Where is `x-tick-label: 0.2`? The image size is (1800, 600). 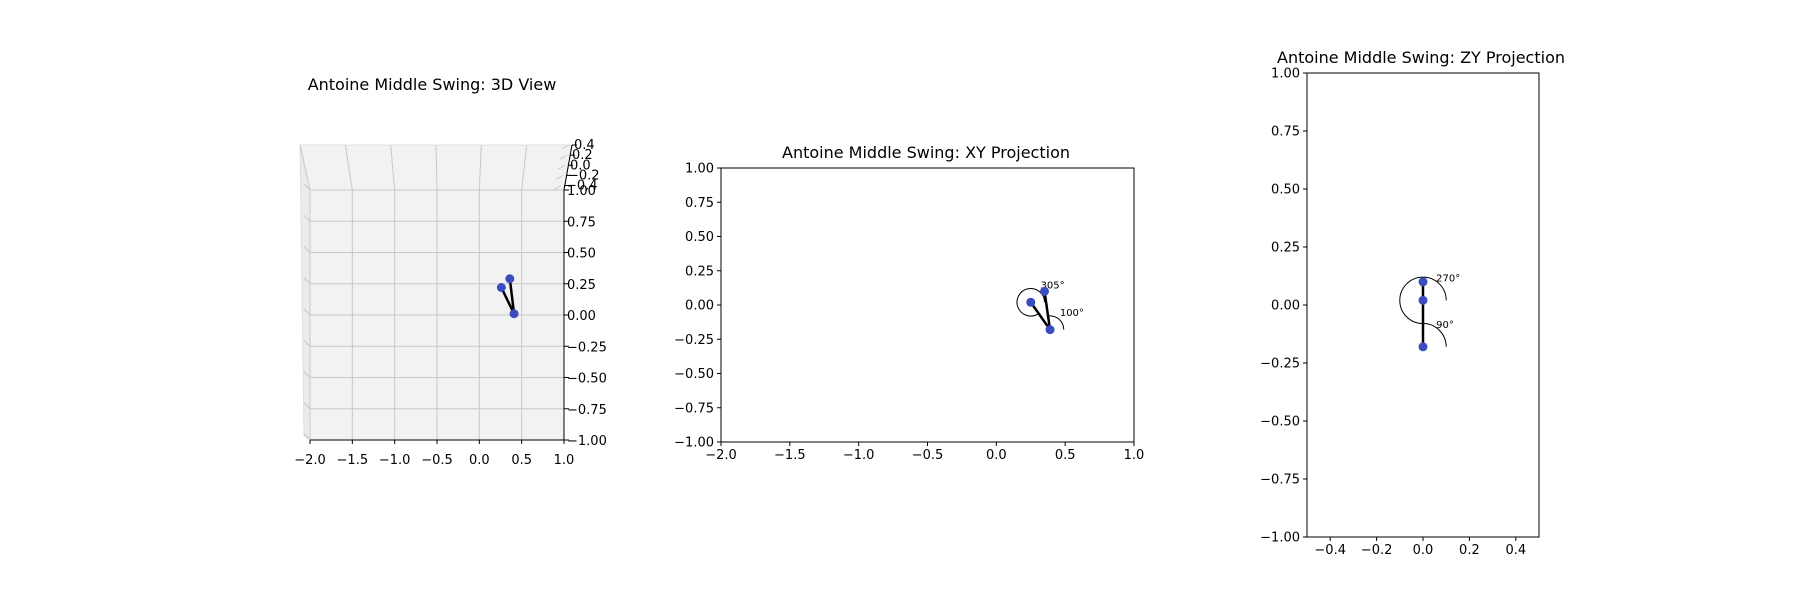 x-tick-label: 0.2 is located at coordinates (1469, 550).